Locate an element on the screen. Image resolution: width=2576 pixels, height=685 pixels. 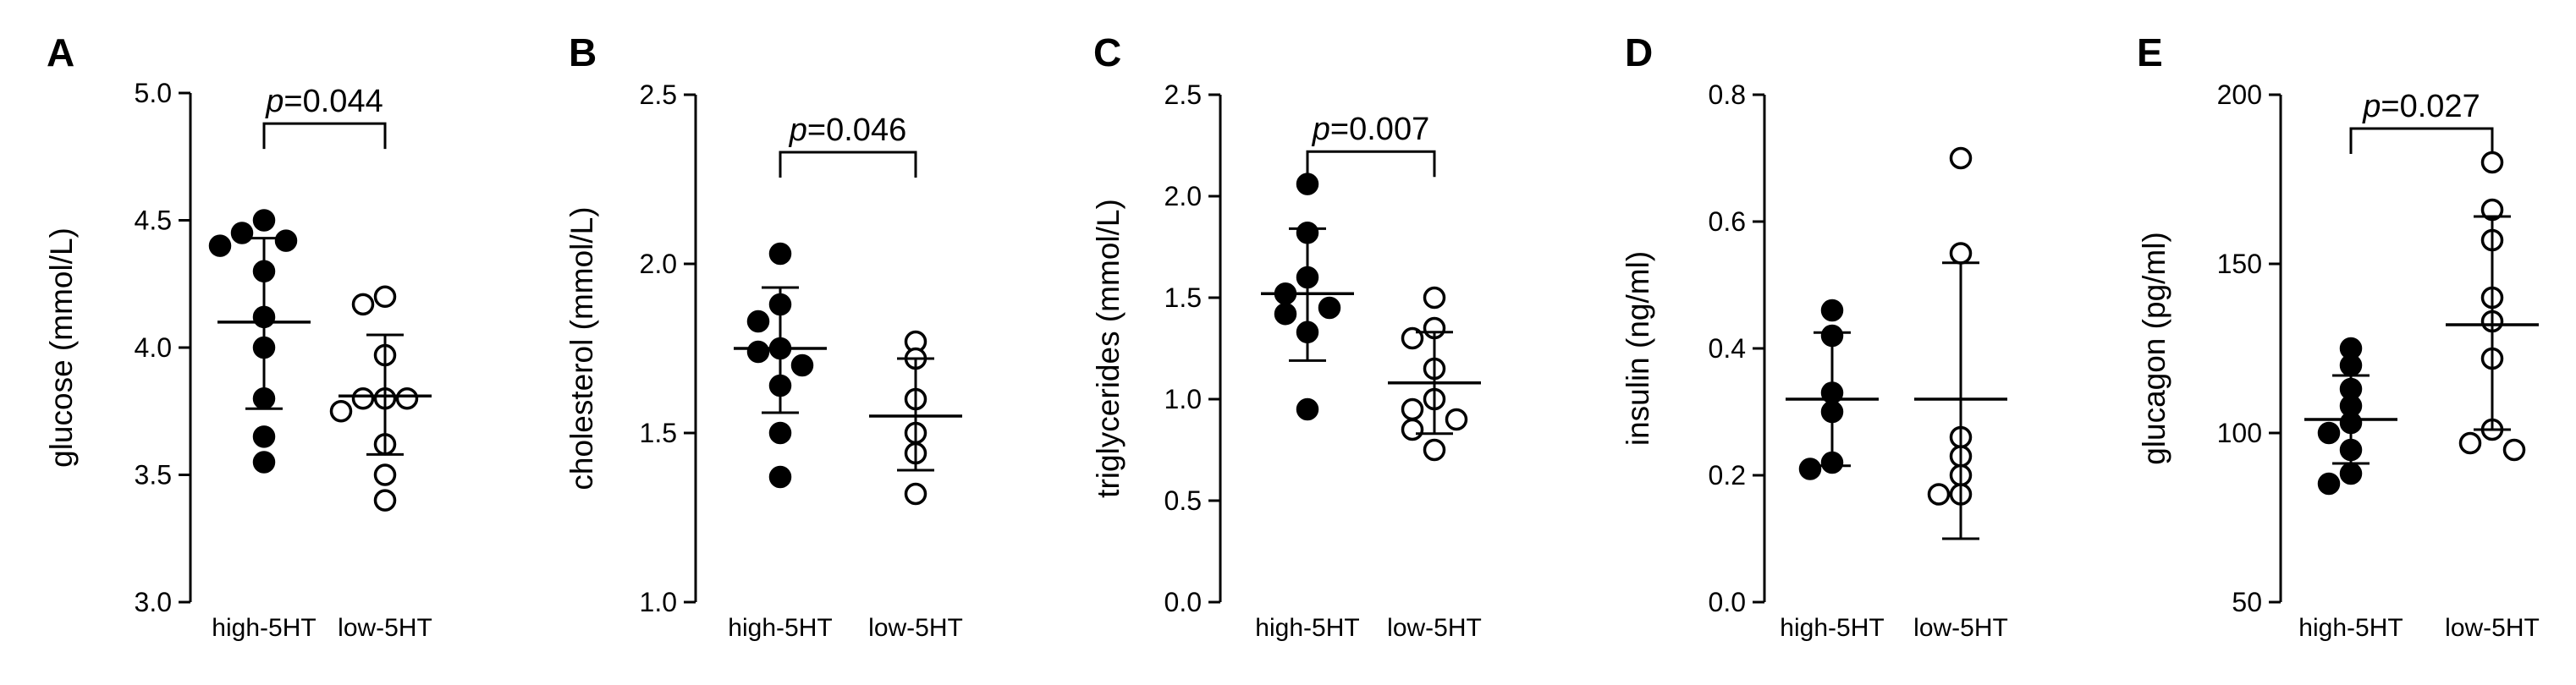
p-value-label: p=0.007 is located at coordinates (1370, 129).